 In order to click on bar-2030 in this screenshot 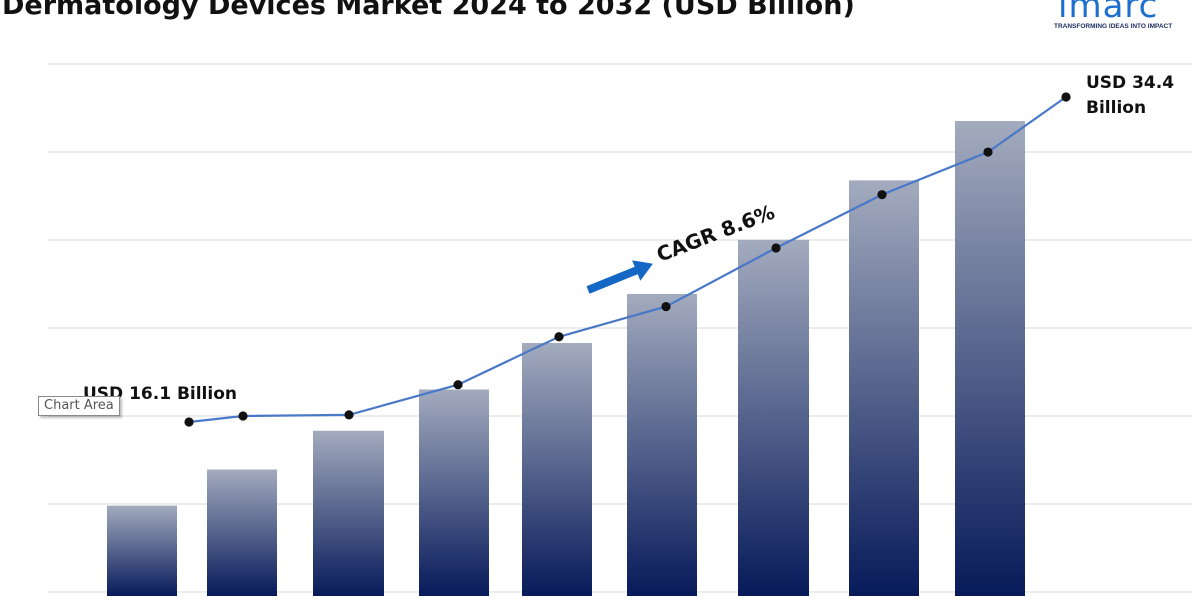, I will do `click(773, 417)`.